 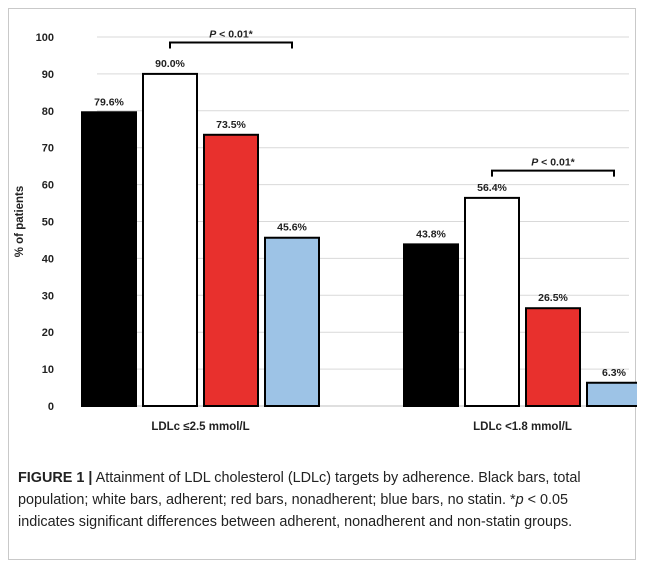 What do you see at coordinates (553, 298) in the screenshot?
I see `data-label: 26.5%` at bounding box center [553, 298].